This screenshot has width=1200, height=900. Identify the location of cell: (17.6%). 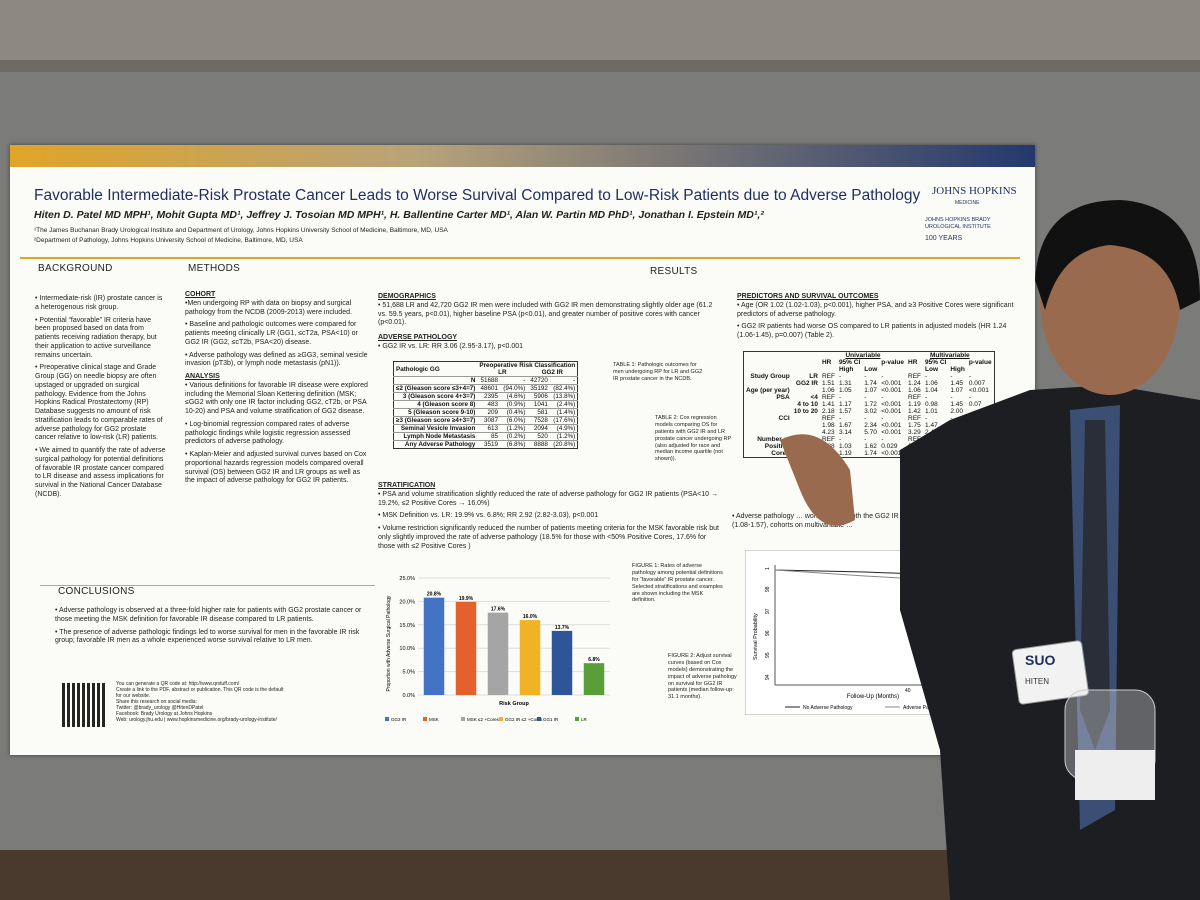
(564, 420).